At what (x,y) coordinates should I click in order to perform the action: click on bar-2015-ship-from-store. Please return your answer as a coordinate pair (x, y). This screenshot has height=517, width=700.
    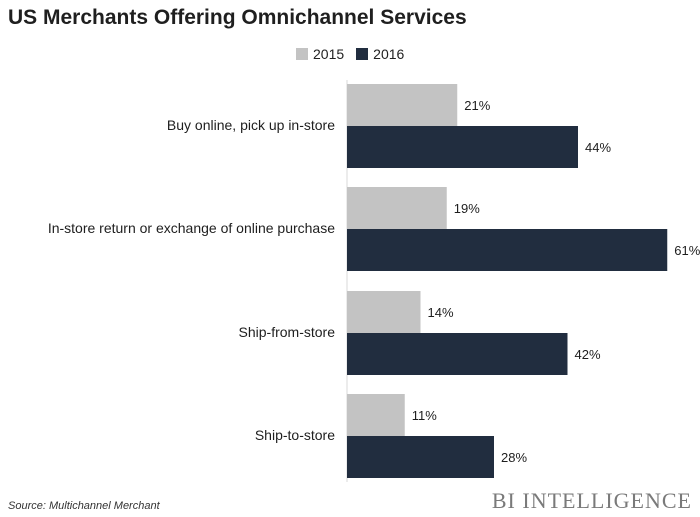
    Looking at the image, I should click on (384, 312).